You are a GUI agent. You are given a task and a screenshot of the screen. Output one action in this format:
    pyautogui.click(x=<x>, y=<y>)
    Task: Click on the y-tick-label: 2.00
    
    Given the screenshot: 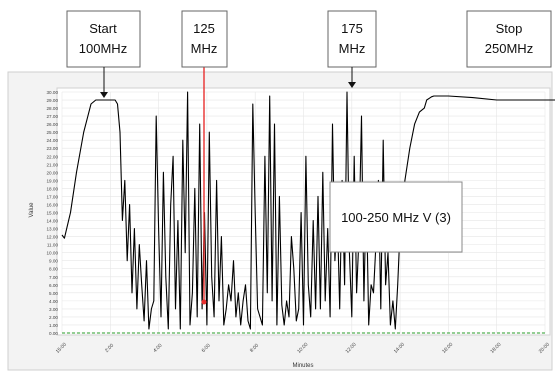 What is the action you would take?
    pyautogui.click(x=53, y=317)
    